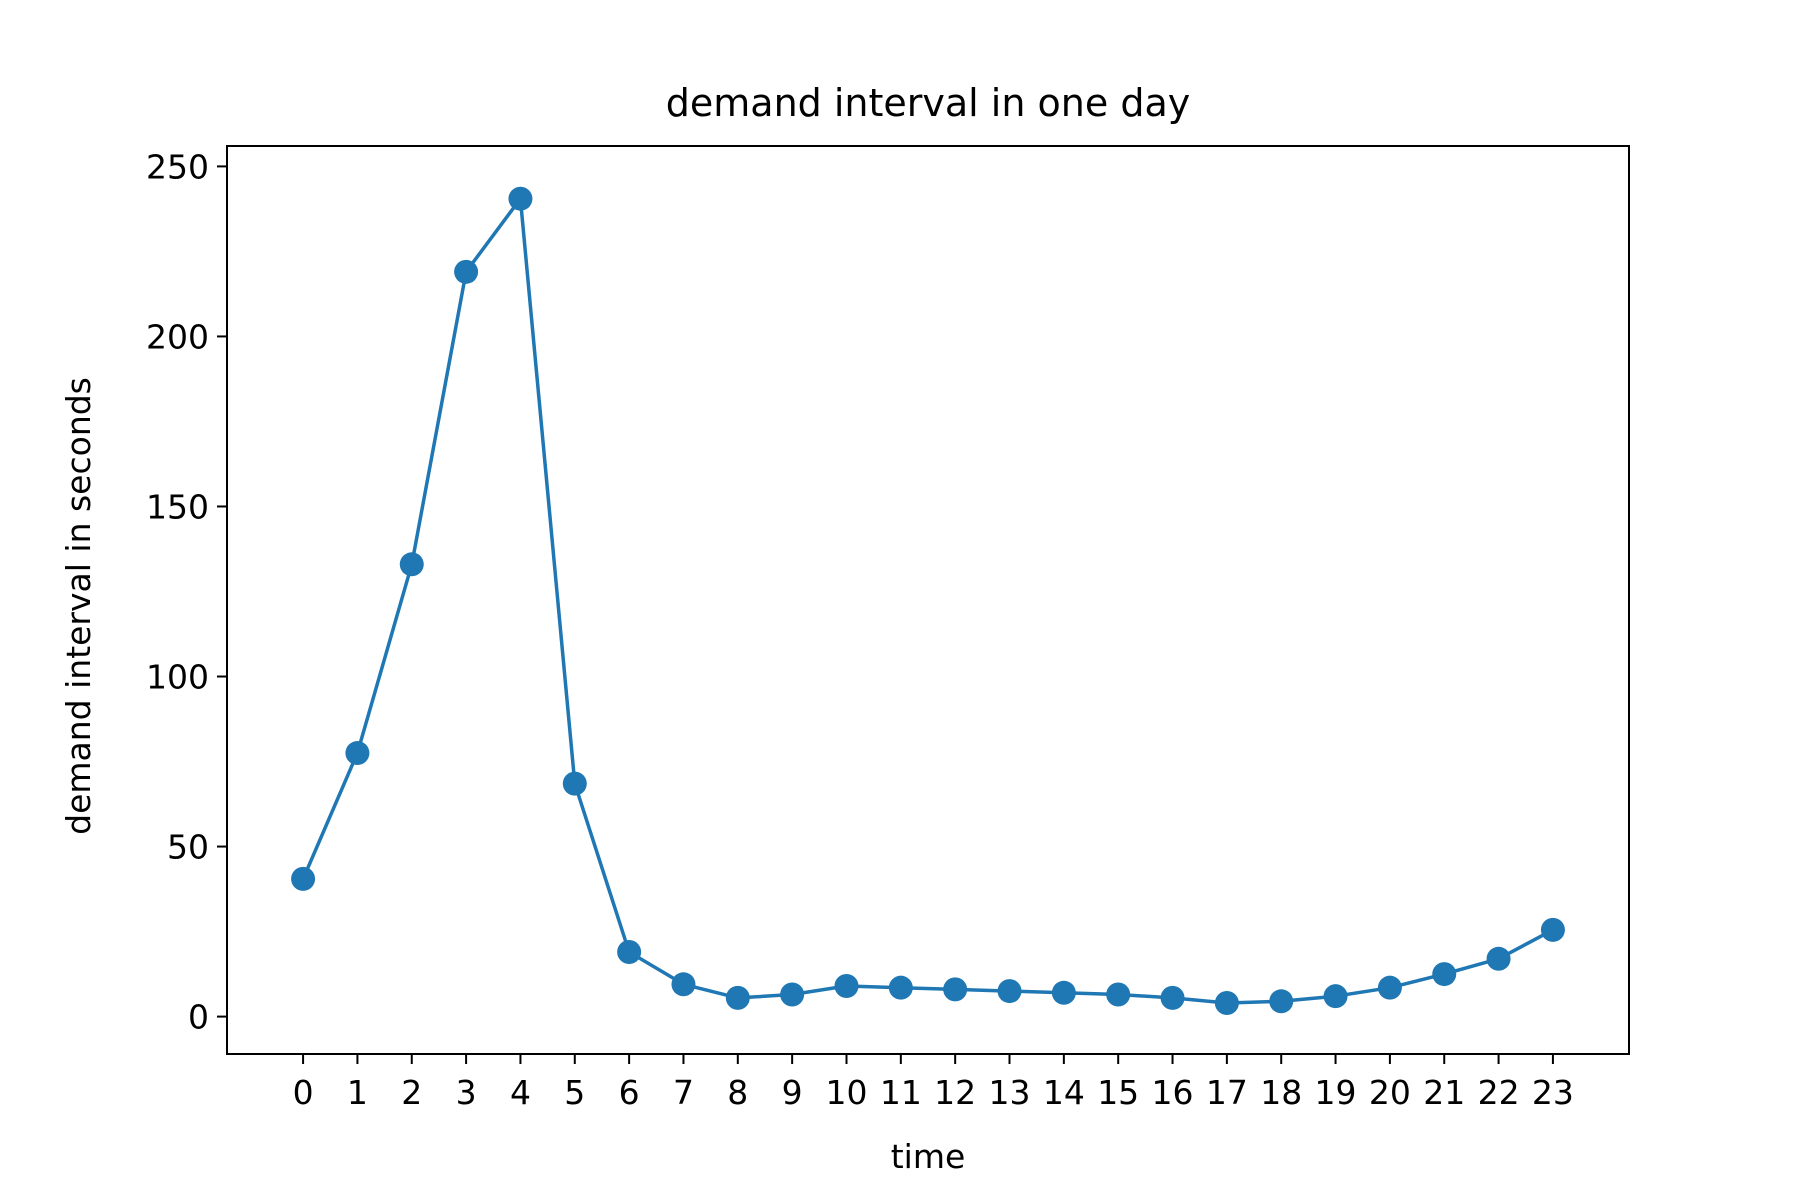  I want to click on y-tick-label: 50, so click(188, 847).